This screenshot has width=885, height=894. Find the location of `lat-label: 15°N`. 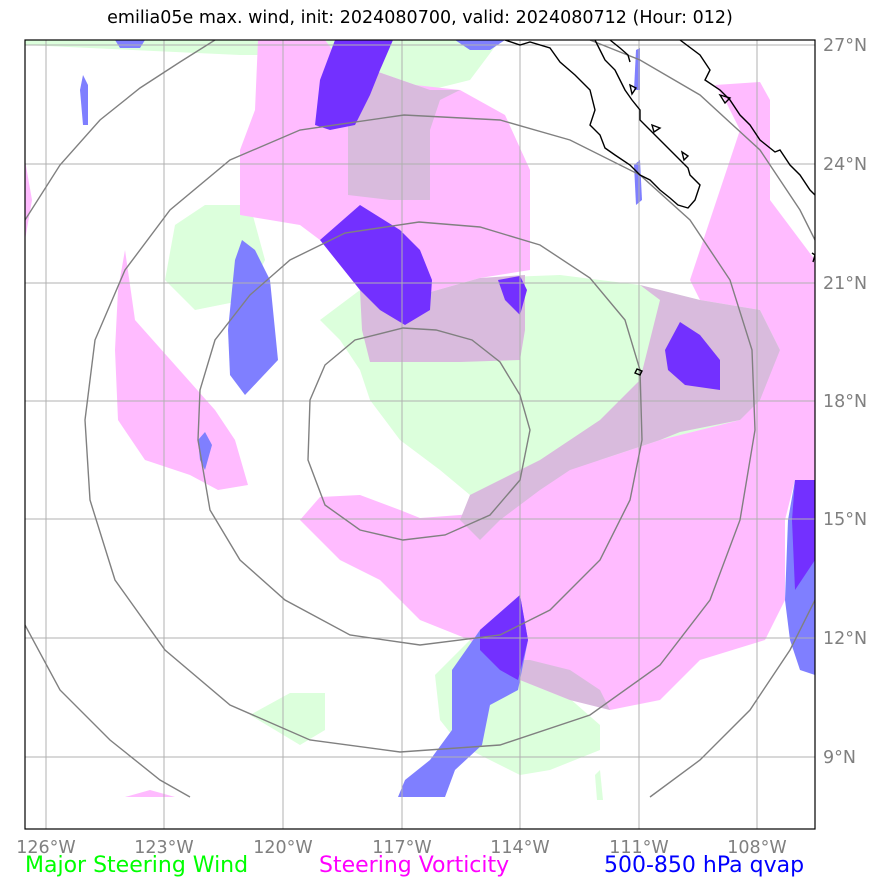

lat-label: 15°N is located at coordinates (845, 520).